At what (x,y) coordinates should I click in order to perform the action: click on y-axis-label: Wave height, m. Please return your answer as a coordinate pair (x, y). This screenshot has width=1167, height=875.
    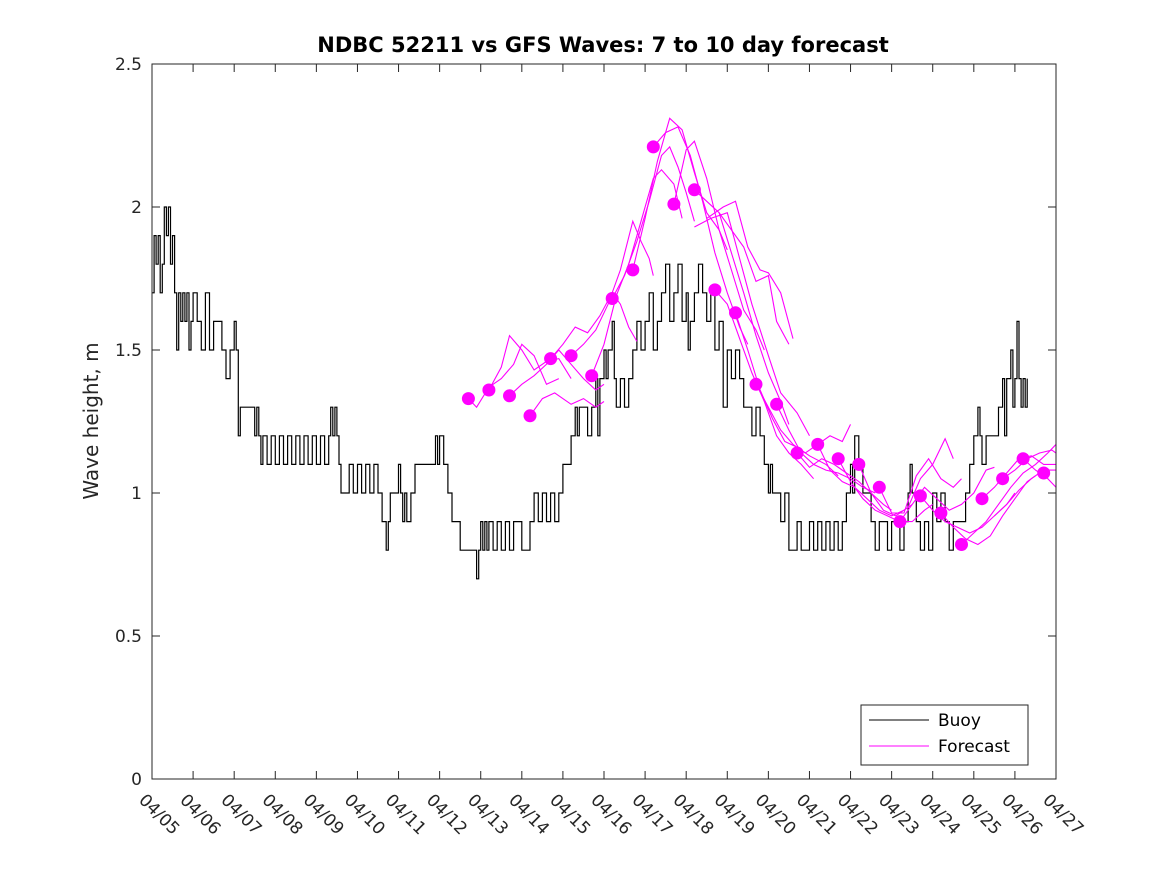
    Looking at the image, I should click on (91, 420).